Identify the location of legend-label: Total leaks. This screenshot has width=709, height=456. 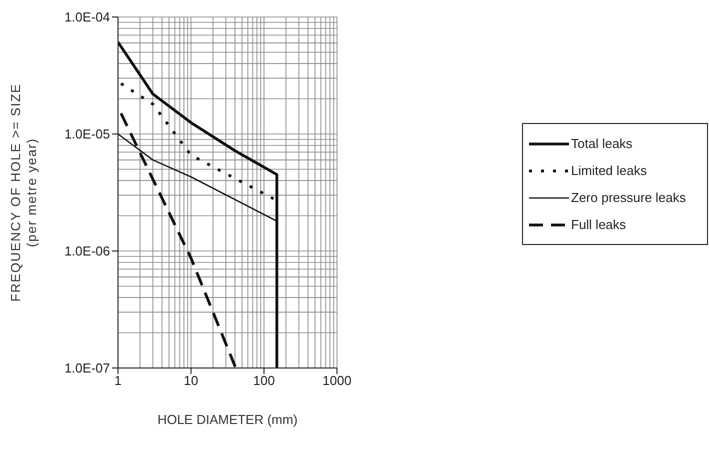
(601, 143).